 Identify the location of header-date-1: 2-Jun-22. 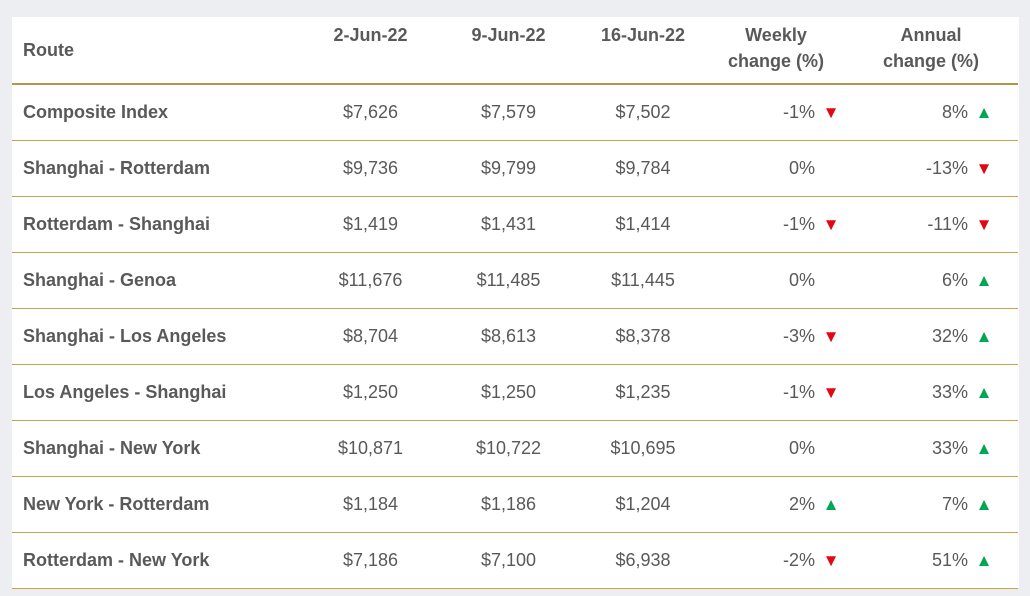
(370, 51).